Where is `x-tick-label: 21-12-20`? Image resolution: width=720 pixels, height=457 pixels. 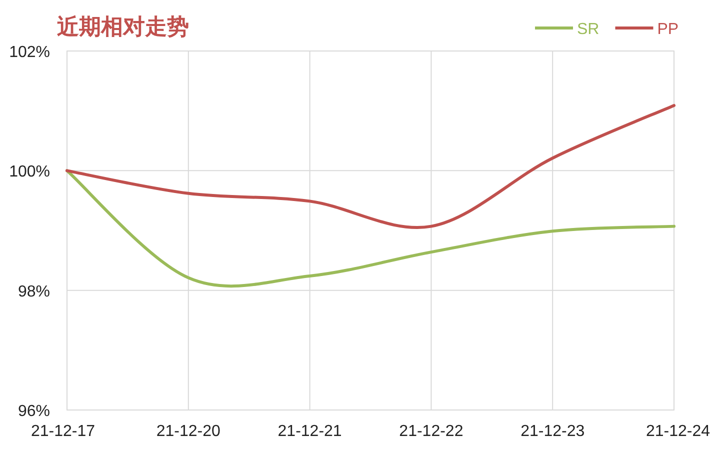 x-tick-label: 21-12-20 is located at coordinates (188, 431).